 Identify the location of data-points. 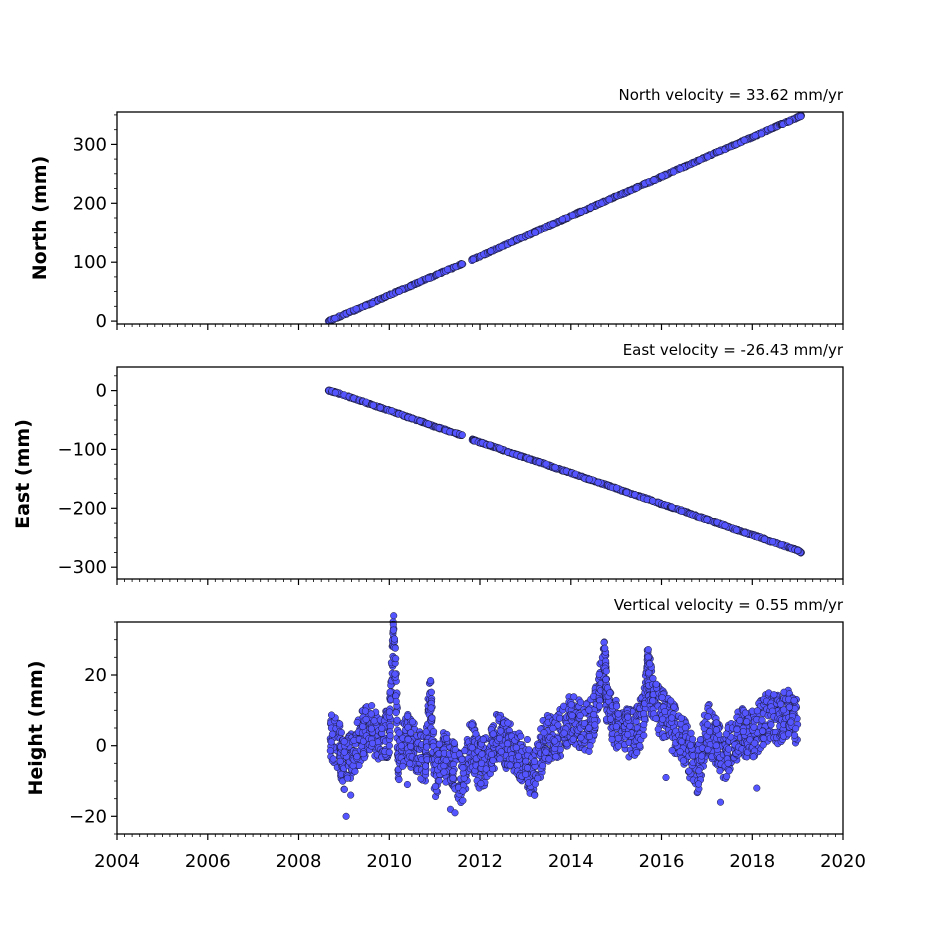
(564, 218).